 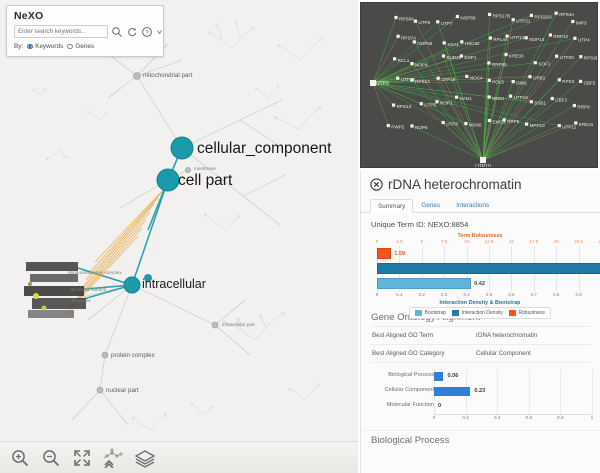 I want to click on zoom-out-icon, so click(x=51, y=458).